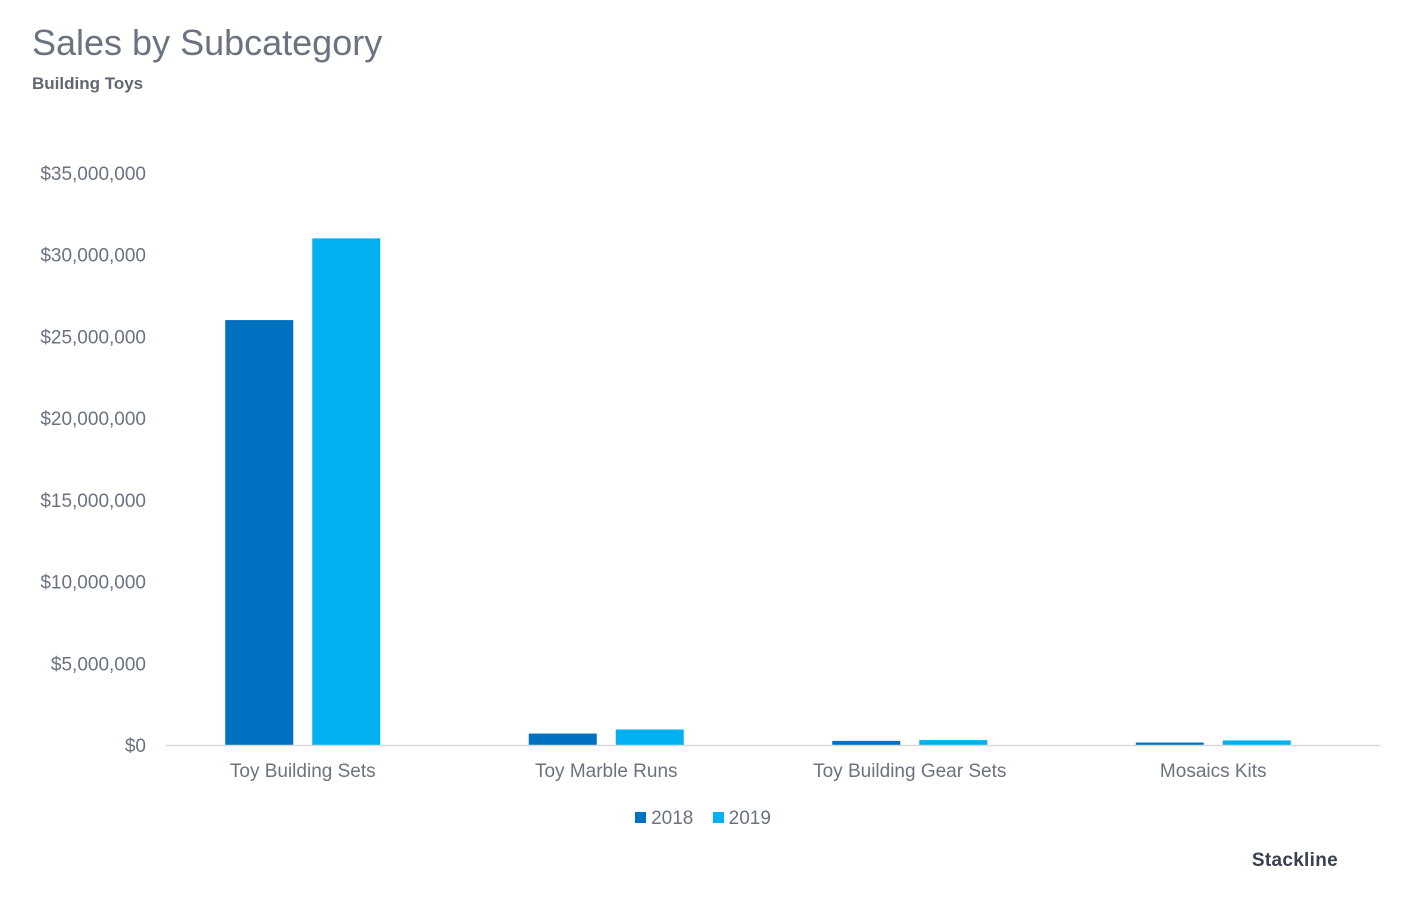 The width and height of the screenshot is (1406, 897). Describe the element at coordinates (718, 817) in the screenshot. I see `legend-swatch-2019` at that location.